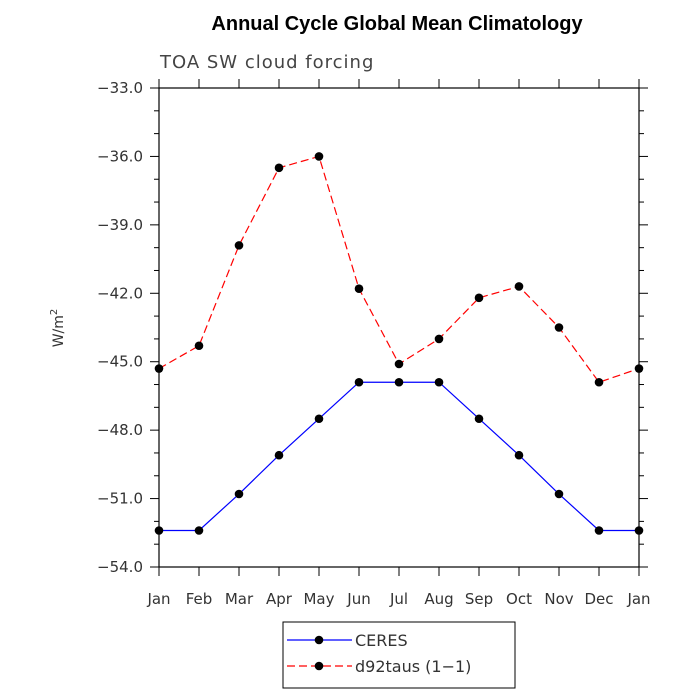 The height and width of the screenshot is (700, 700). What do you see at coordinates (558, 599) in the screenshot?
I see `x-tick-label: Nov` at bounding box center [558, 599].